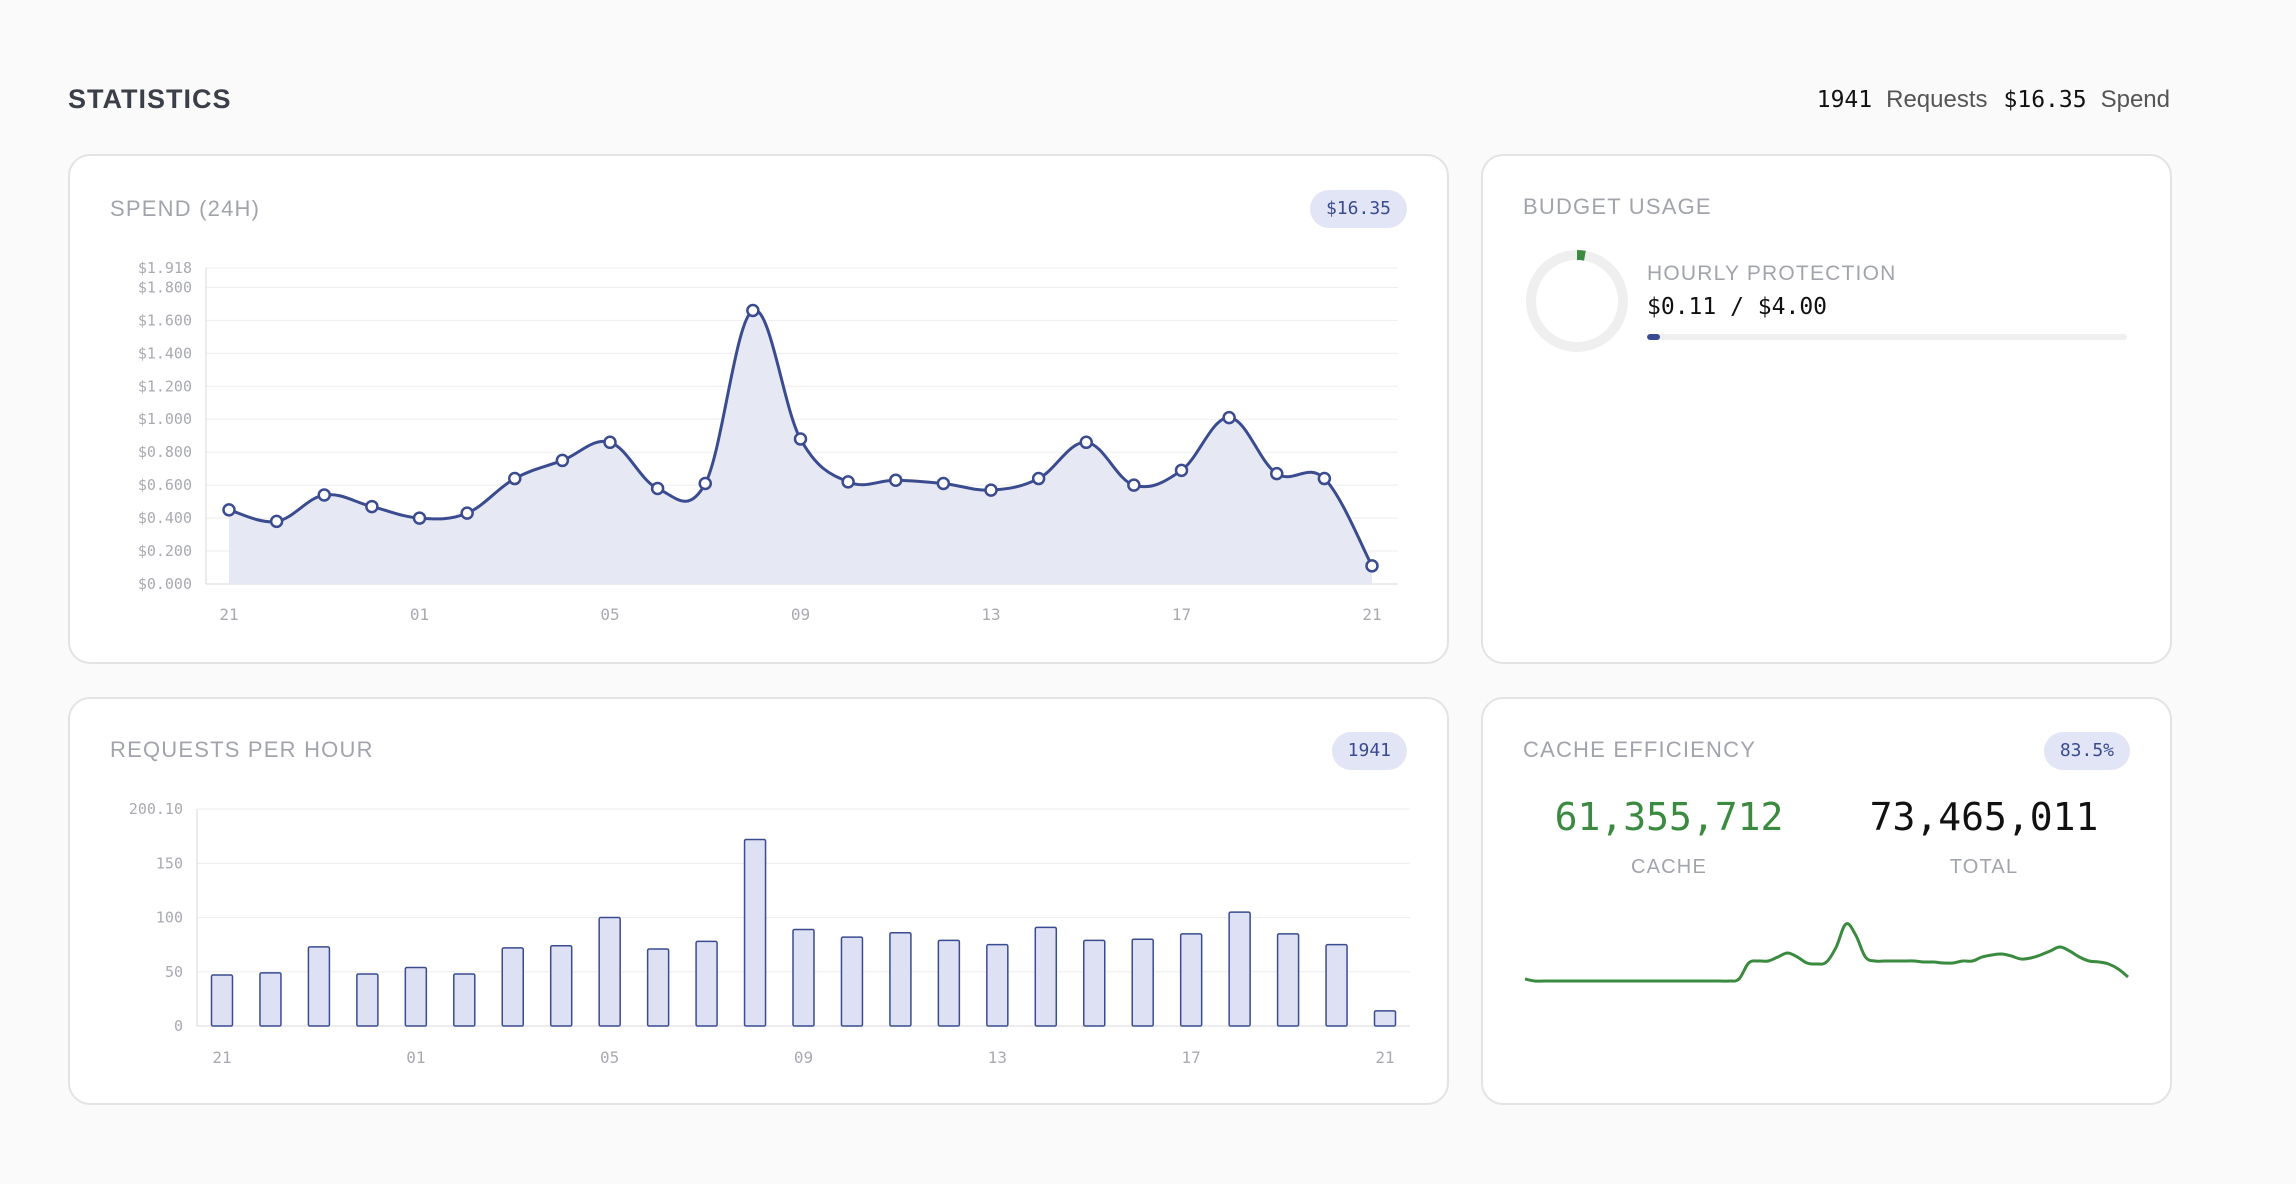 Image resolution: width=2296 pixels, height=1184 pixels. What do you see at coordinates (165, 452) in the screenshot?
I see `spend-y-tick: $0.800` at bounding box center [165, 452].